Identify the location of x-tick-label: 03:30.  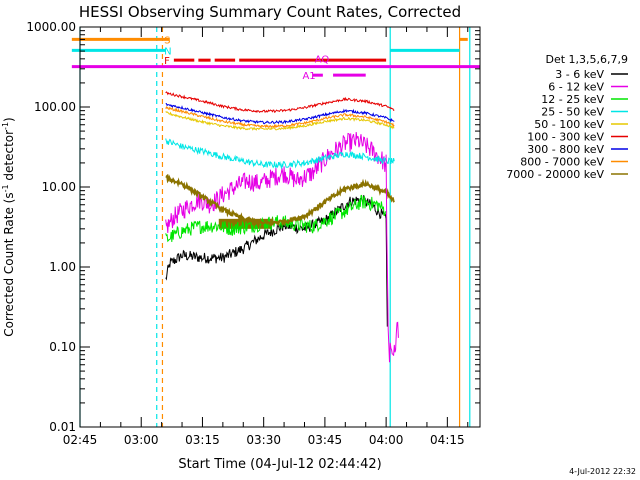
(263, 440).